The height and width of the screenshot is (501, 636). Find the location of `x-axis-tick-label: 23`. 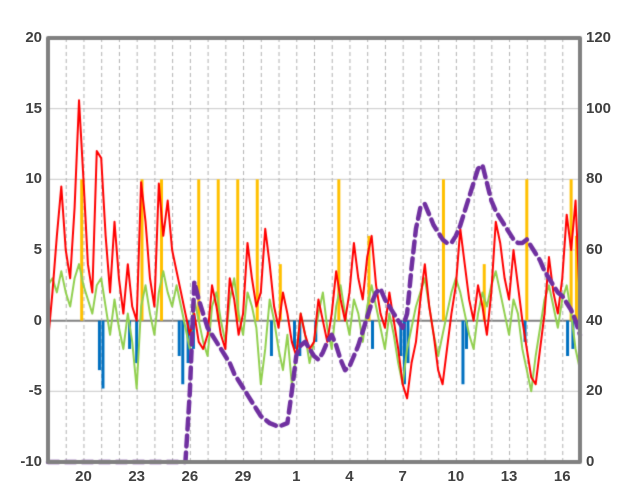

x-axis-tick-label: 23 is located at coordinates (136, 476).